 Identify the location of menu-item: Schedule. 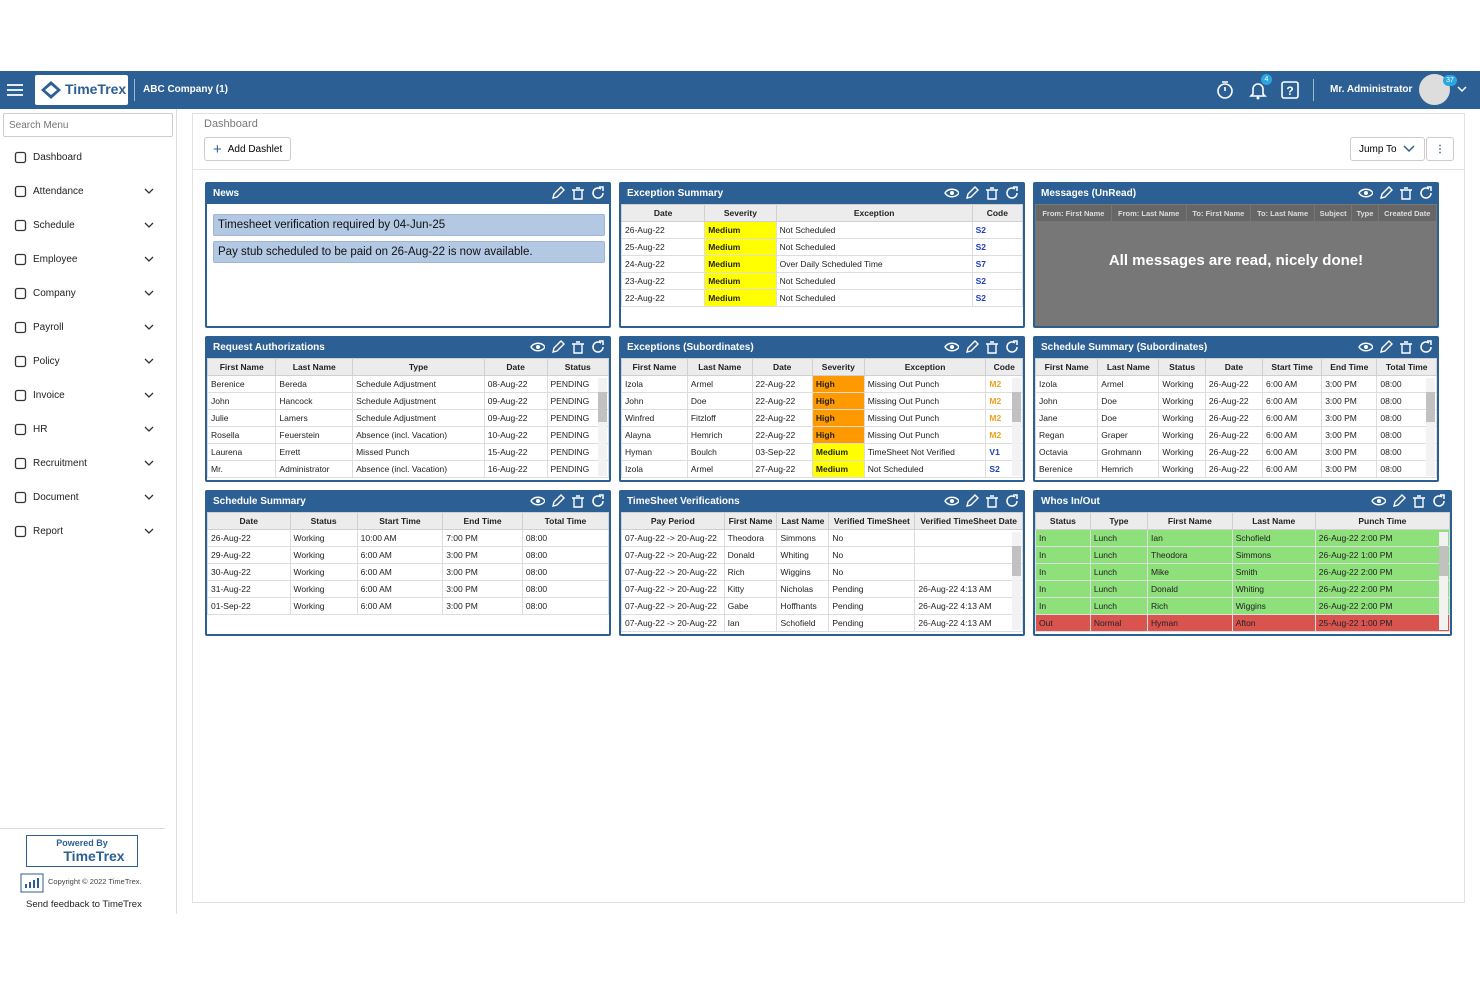
(84, 225).